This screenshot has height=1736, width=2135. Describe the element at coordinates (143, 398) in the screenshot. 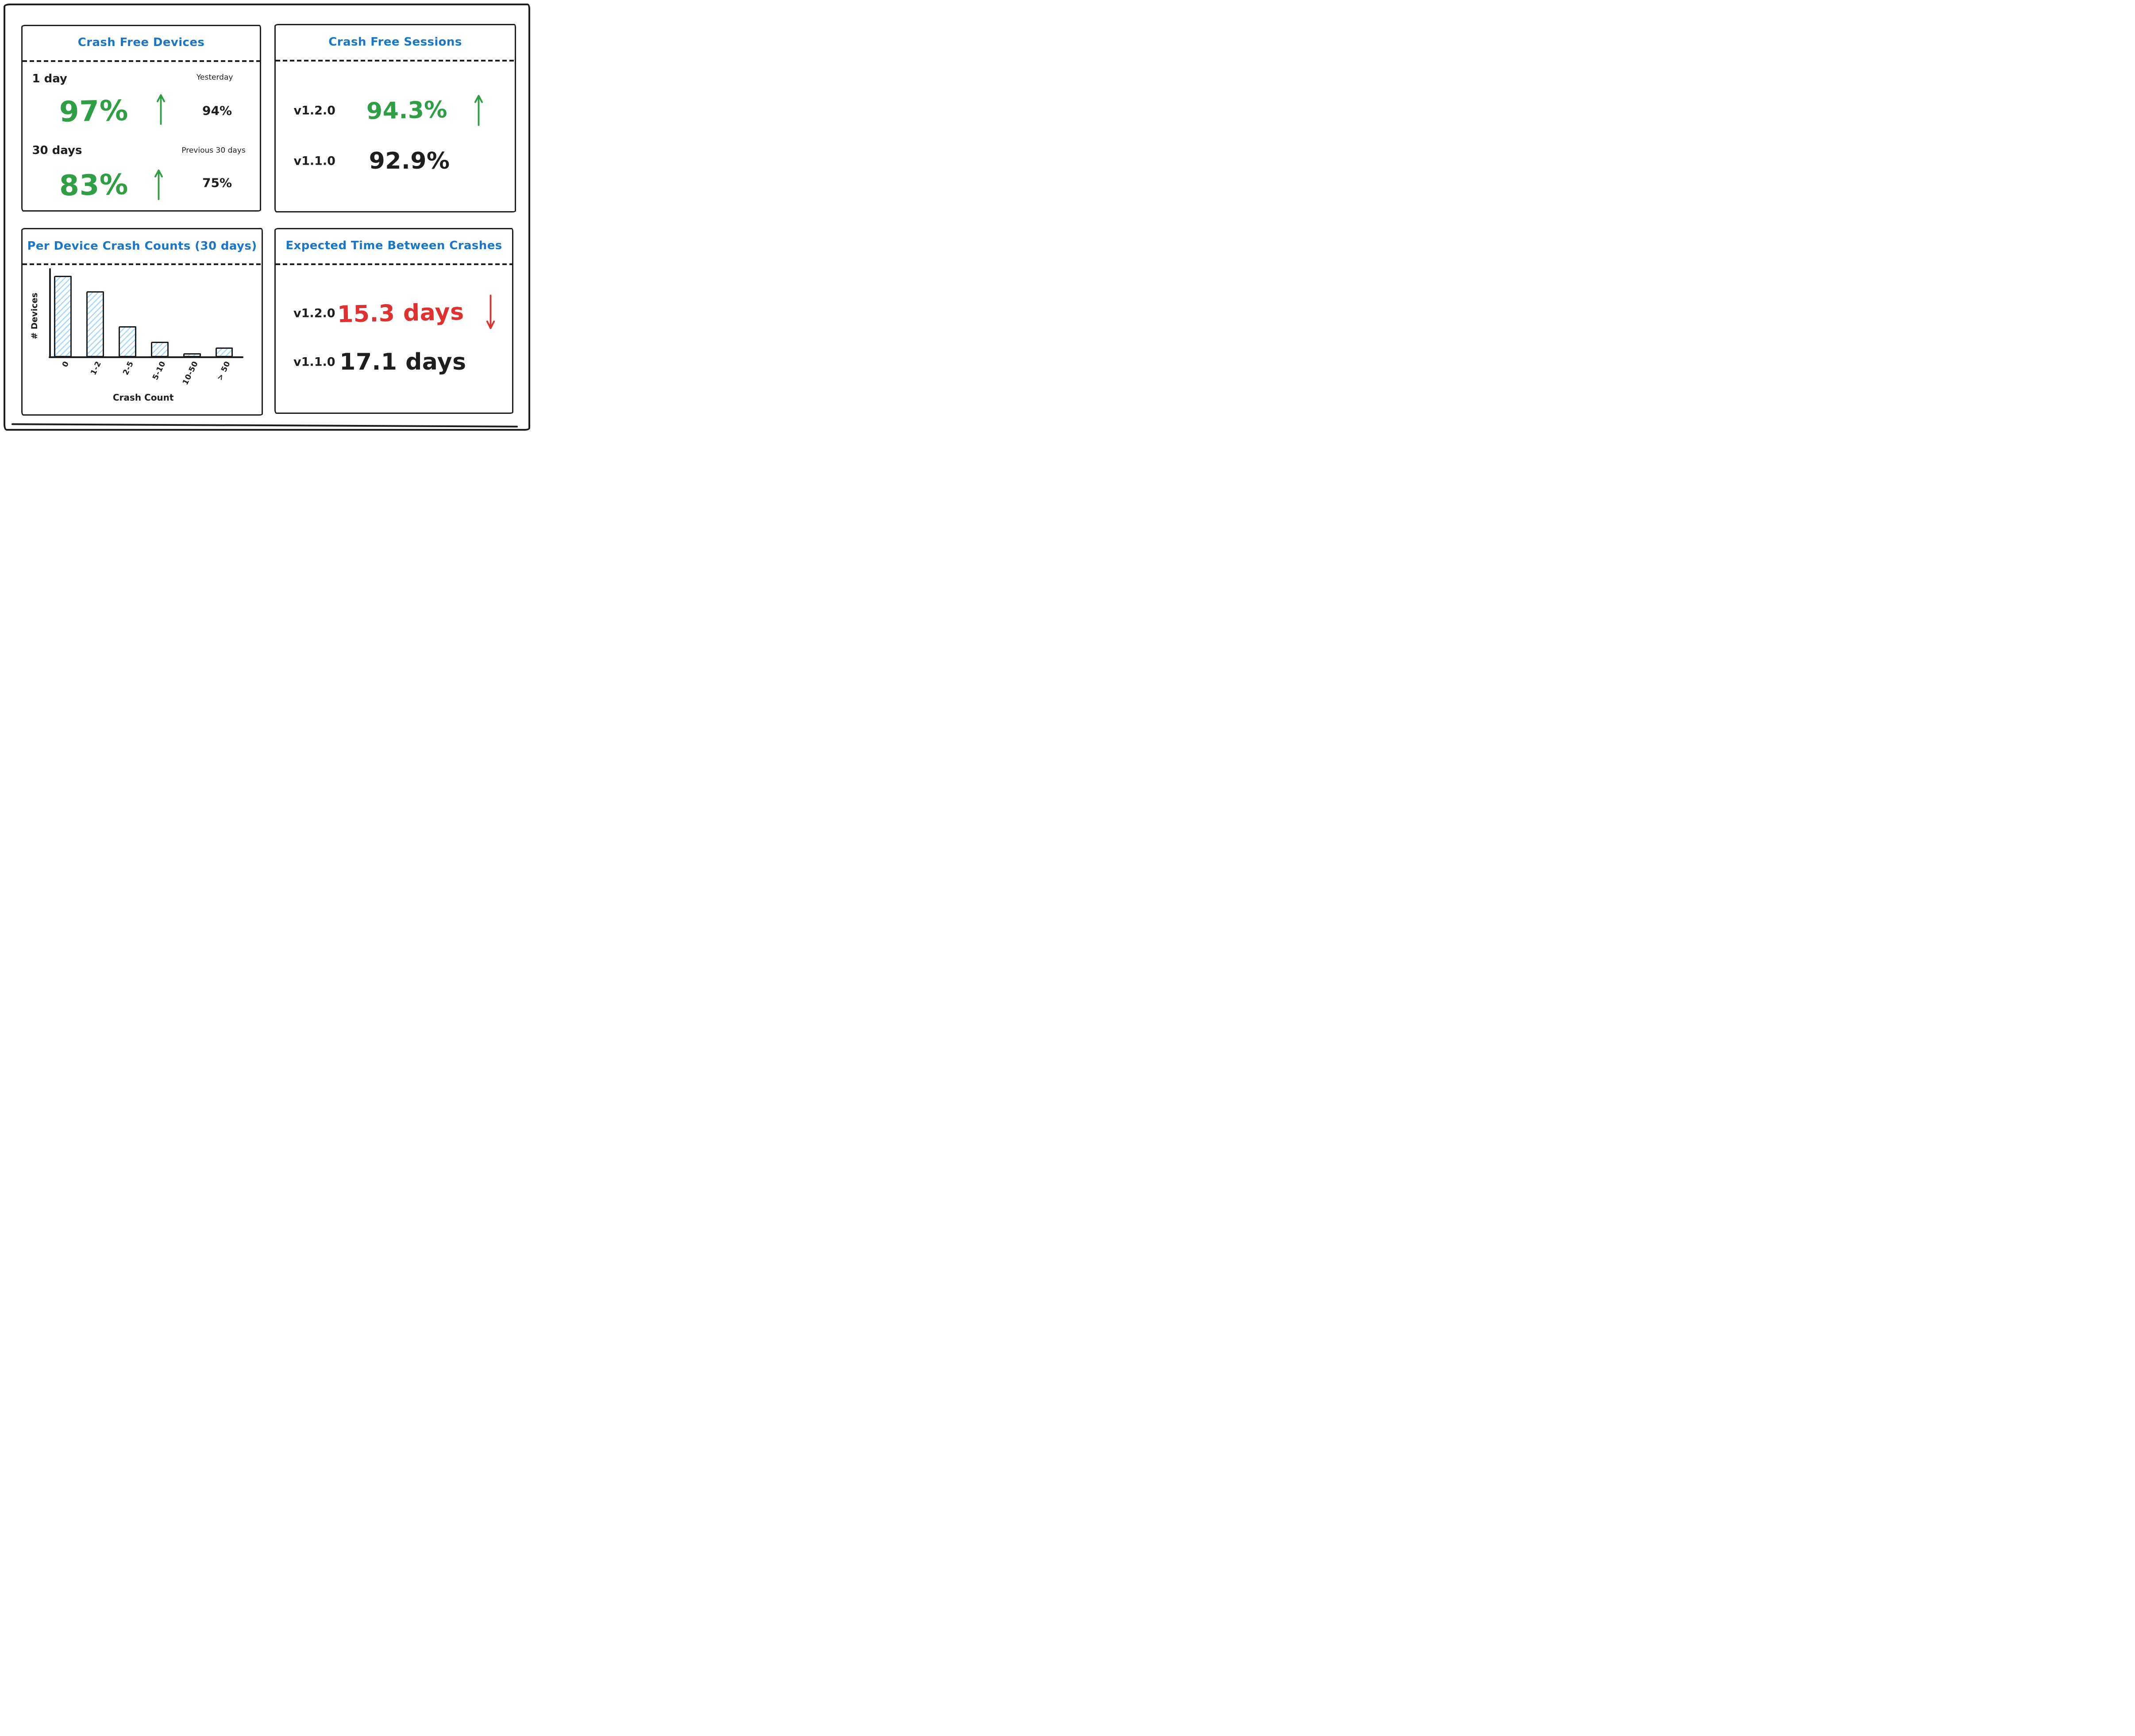

I see `x-axis-title: Crash Count` at that location.